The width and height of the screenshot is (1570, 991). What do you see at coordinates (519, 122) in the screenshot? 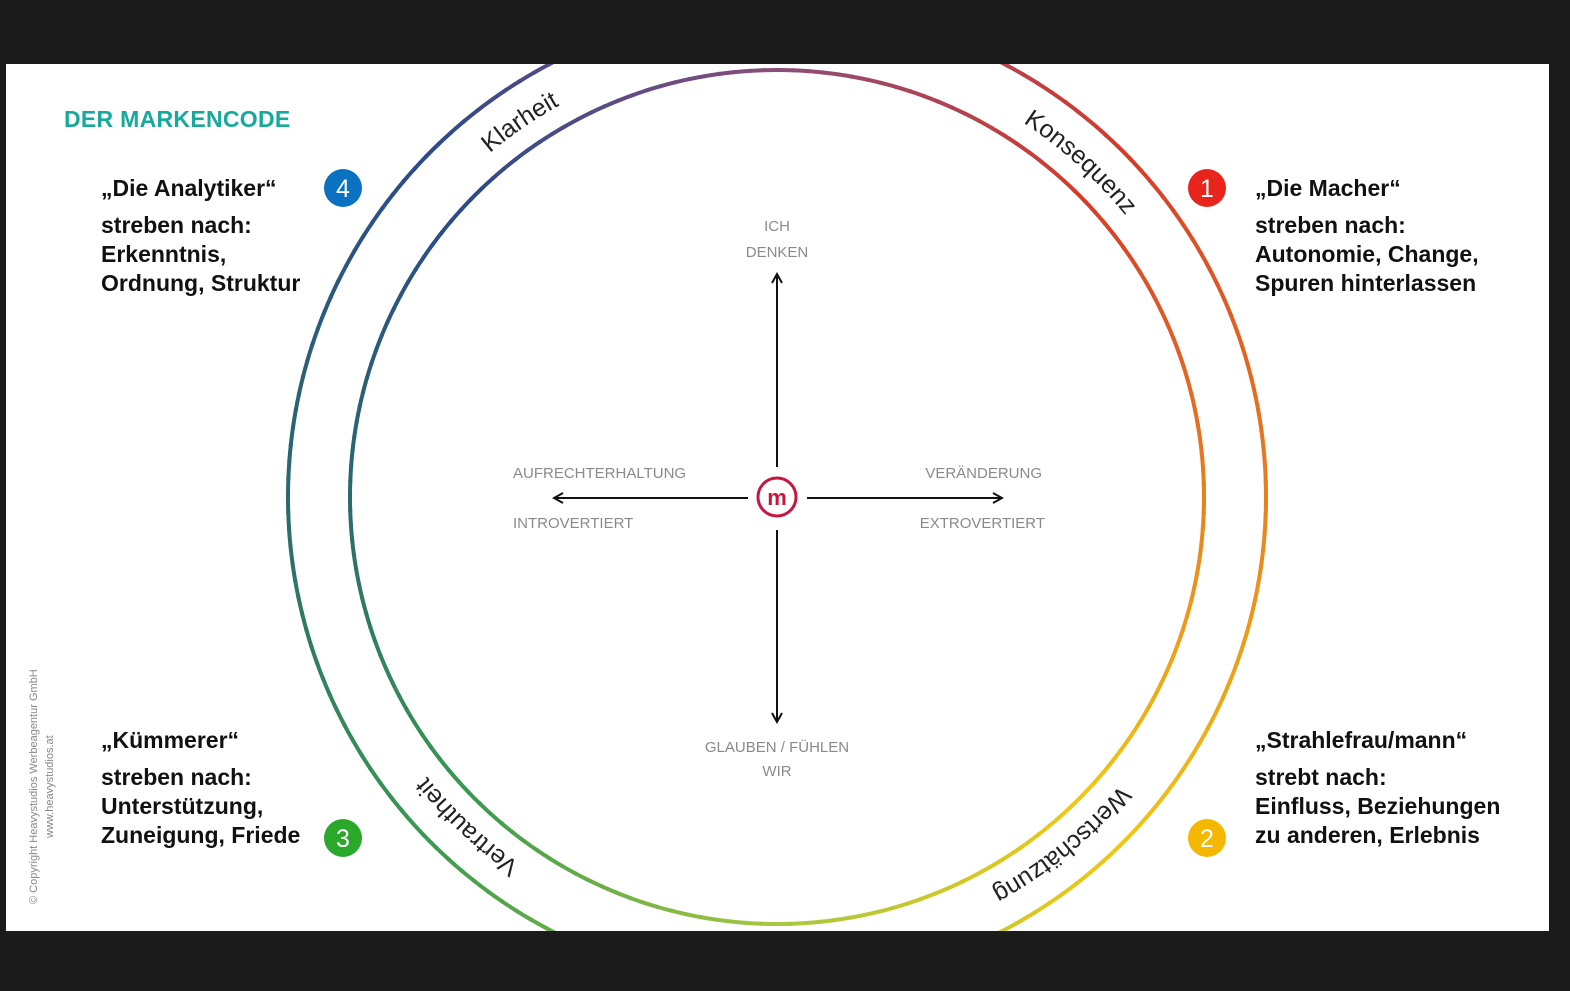
I see `ring-label-klarheit: Klarheit` at bounding box center [519, 122].